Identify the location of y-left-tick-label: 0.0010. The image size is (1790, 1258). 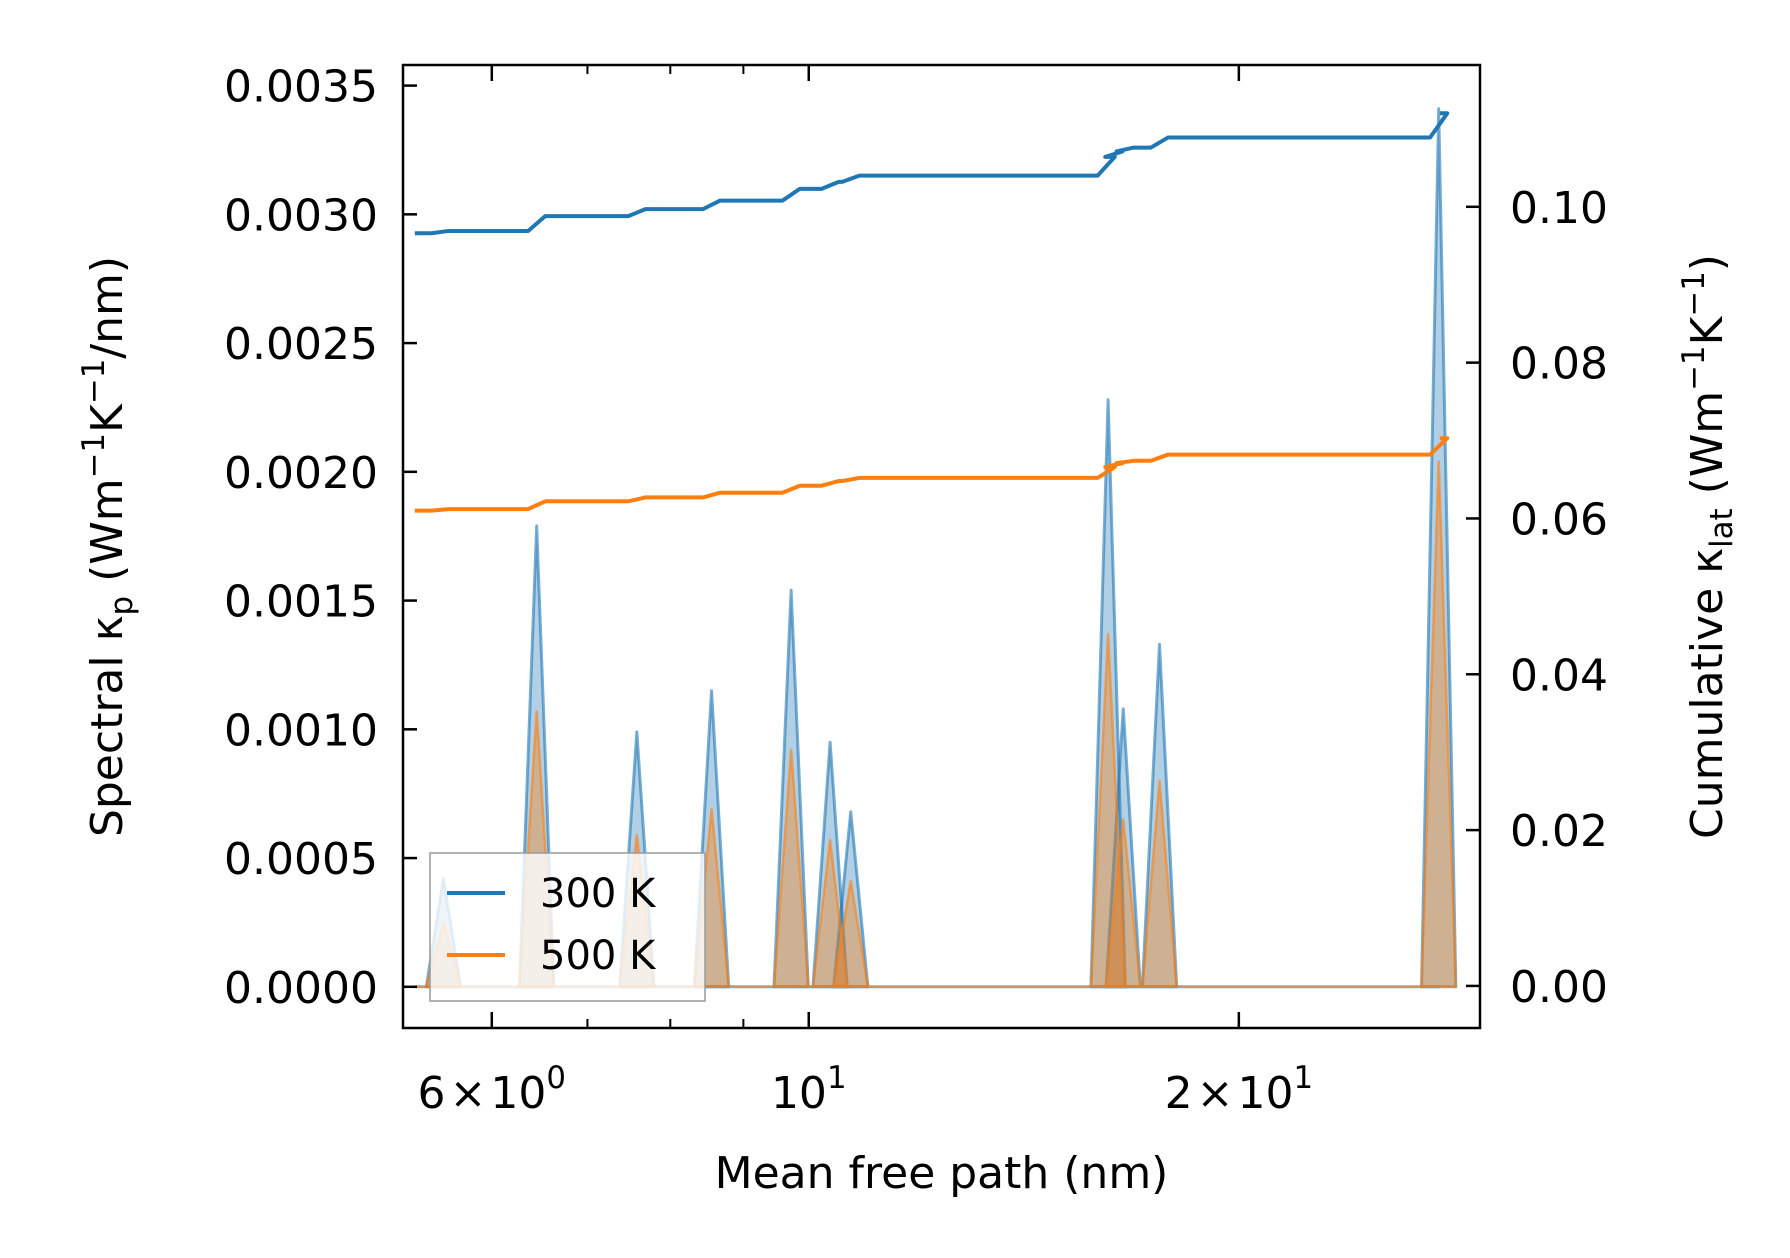
(301, 730).